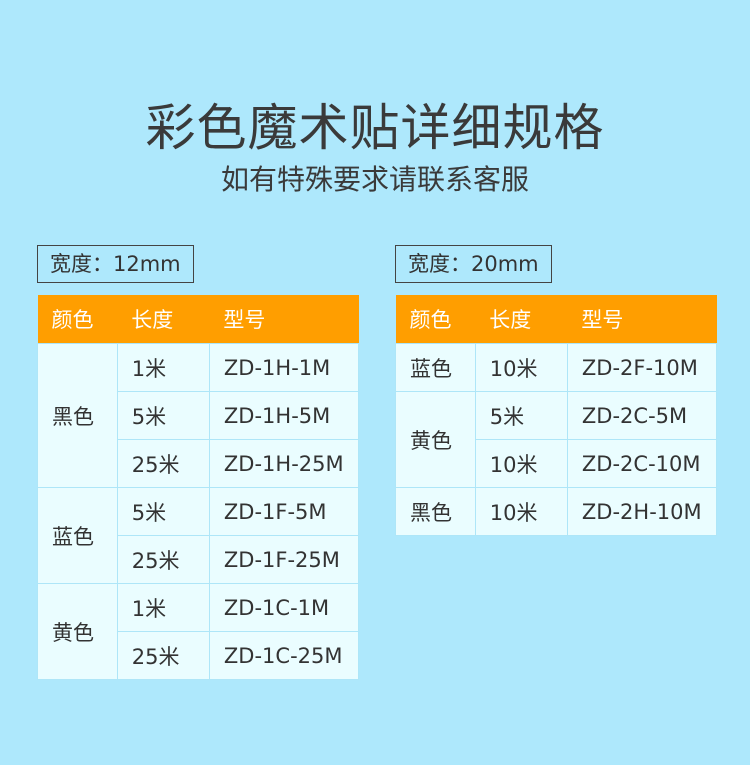 This screenshot has width=750, height=765. I want to click on table-row: 25米 ZD-1C-25M, so click(199, 655).